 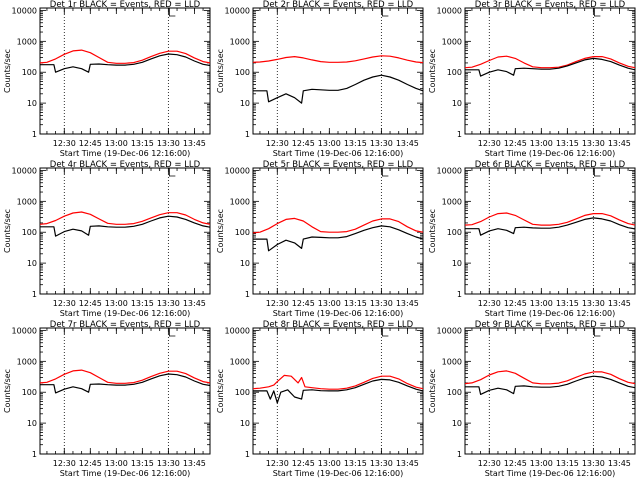 What do you see at coordinates (338, 325) in the screenshot?
I see `panel-title: Det 8r BLACK = Events, RED = LLD` at bounding box center [338, 325].